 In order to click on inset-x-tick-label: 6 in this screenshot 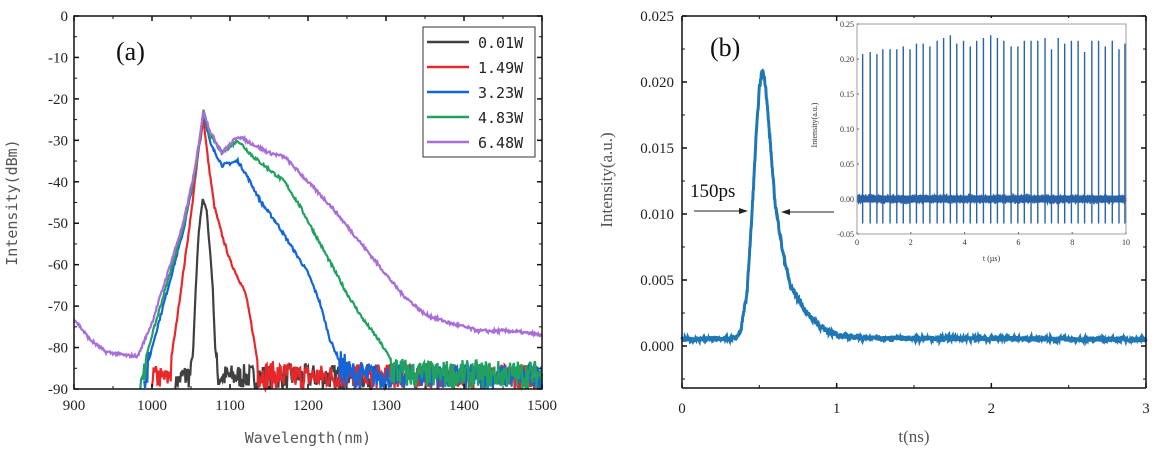, I will do `click(1018, 242)`.